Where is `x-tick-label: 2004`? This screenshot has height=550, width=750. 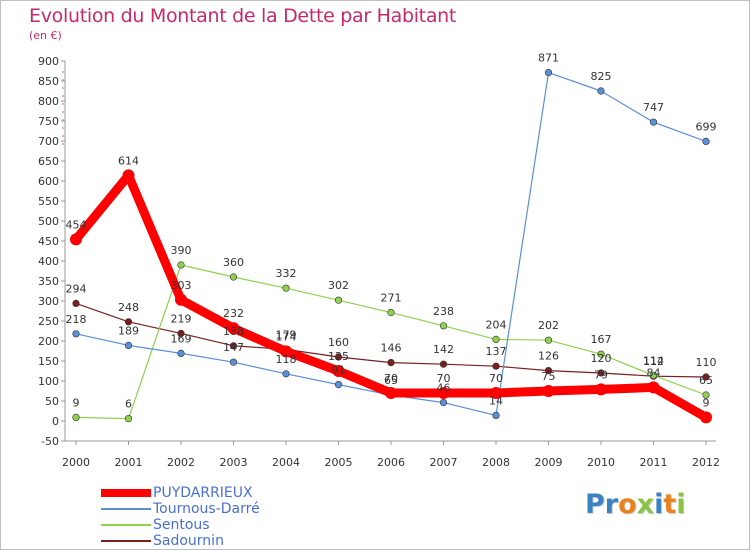
x-tick-label: 2004 is located at coordinates (286, 462).